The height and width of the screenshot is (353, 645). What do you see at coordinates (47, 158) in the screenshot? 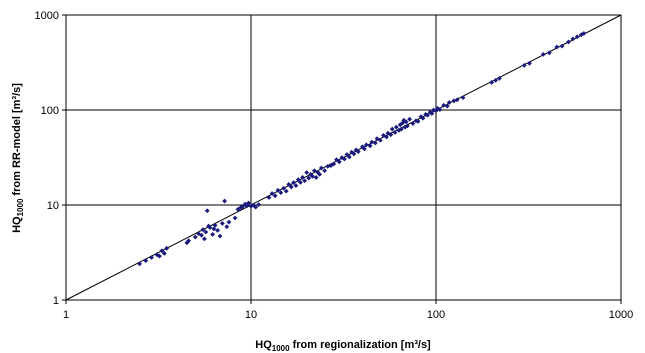
I see `y-tick-labels: 1 10 100 1000` at bounding box center [47, 158].